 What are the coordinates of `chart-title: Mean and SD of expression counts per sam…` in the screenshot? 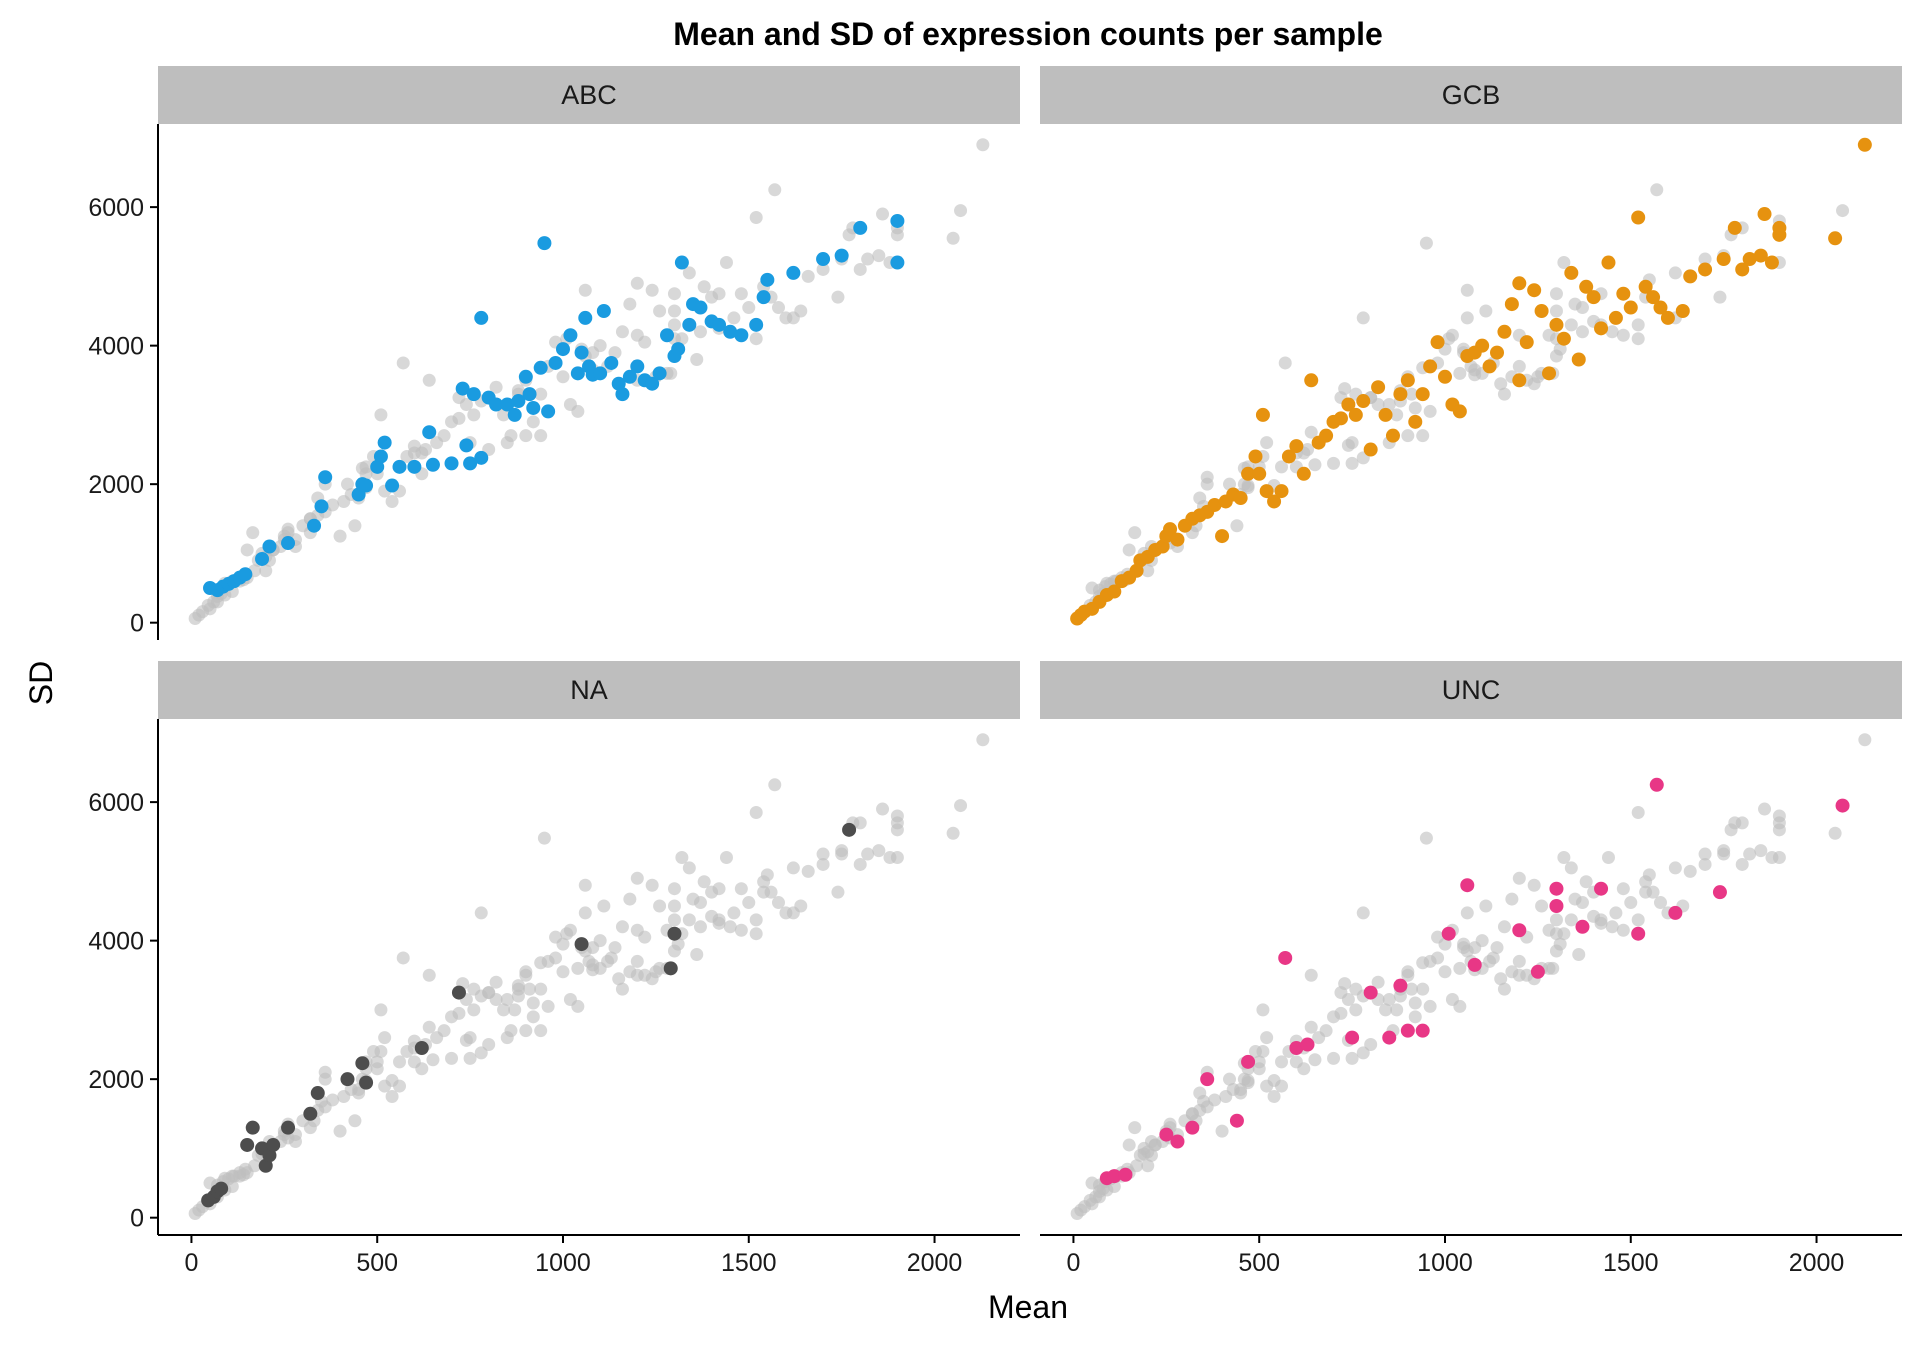 It's located at (1028, 34).